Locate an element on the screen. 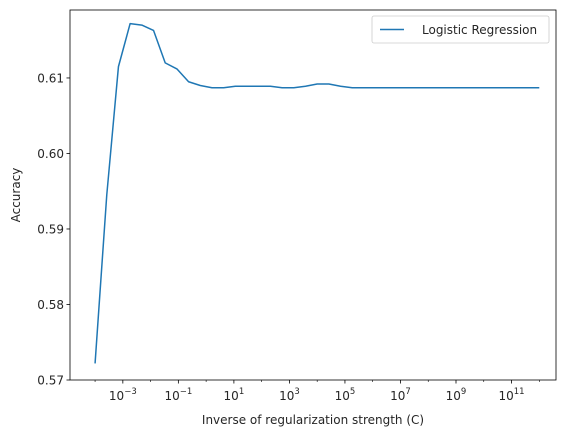  x-tick-label: 10¹¹ is located at coordinates (511, 395).